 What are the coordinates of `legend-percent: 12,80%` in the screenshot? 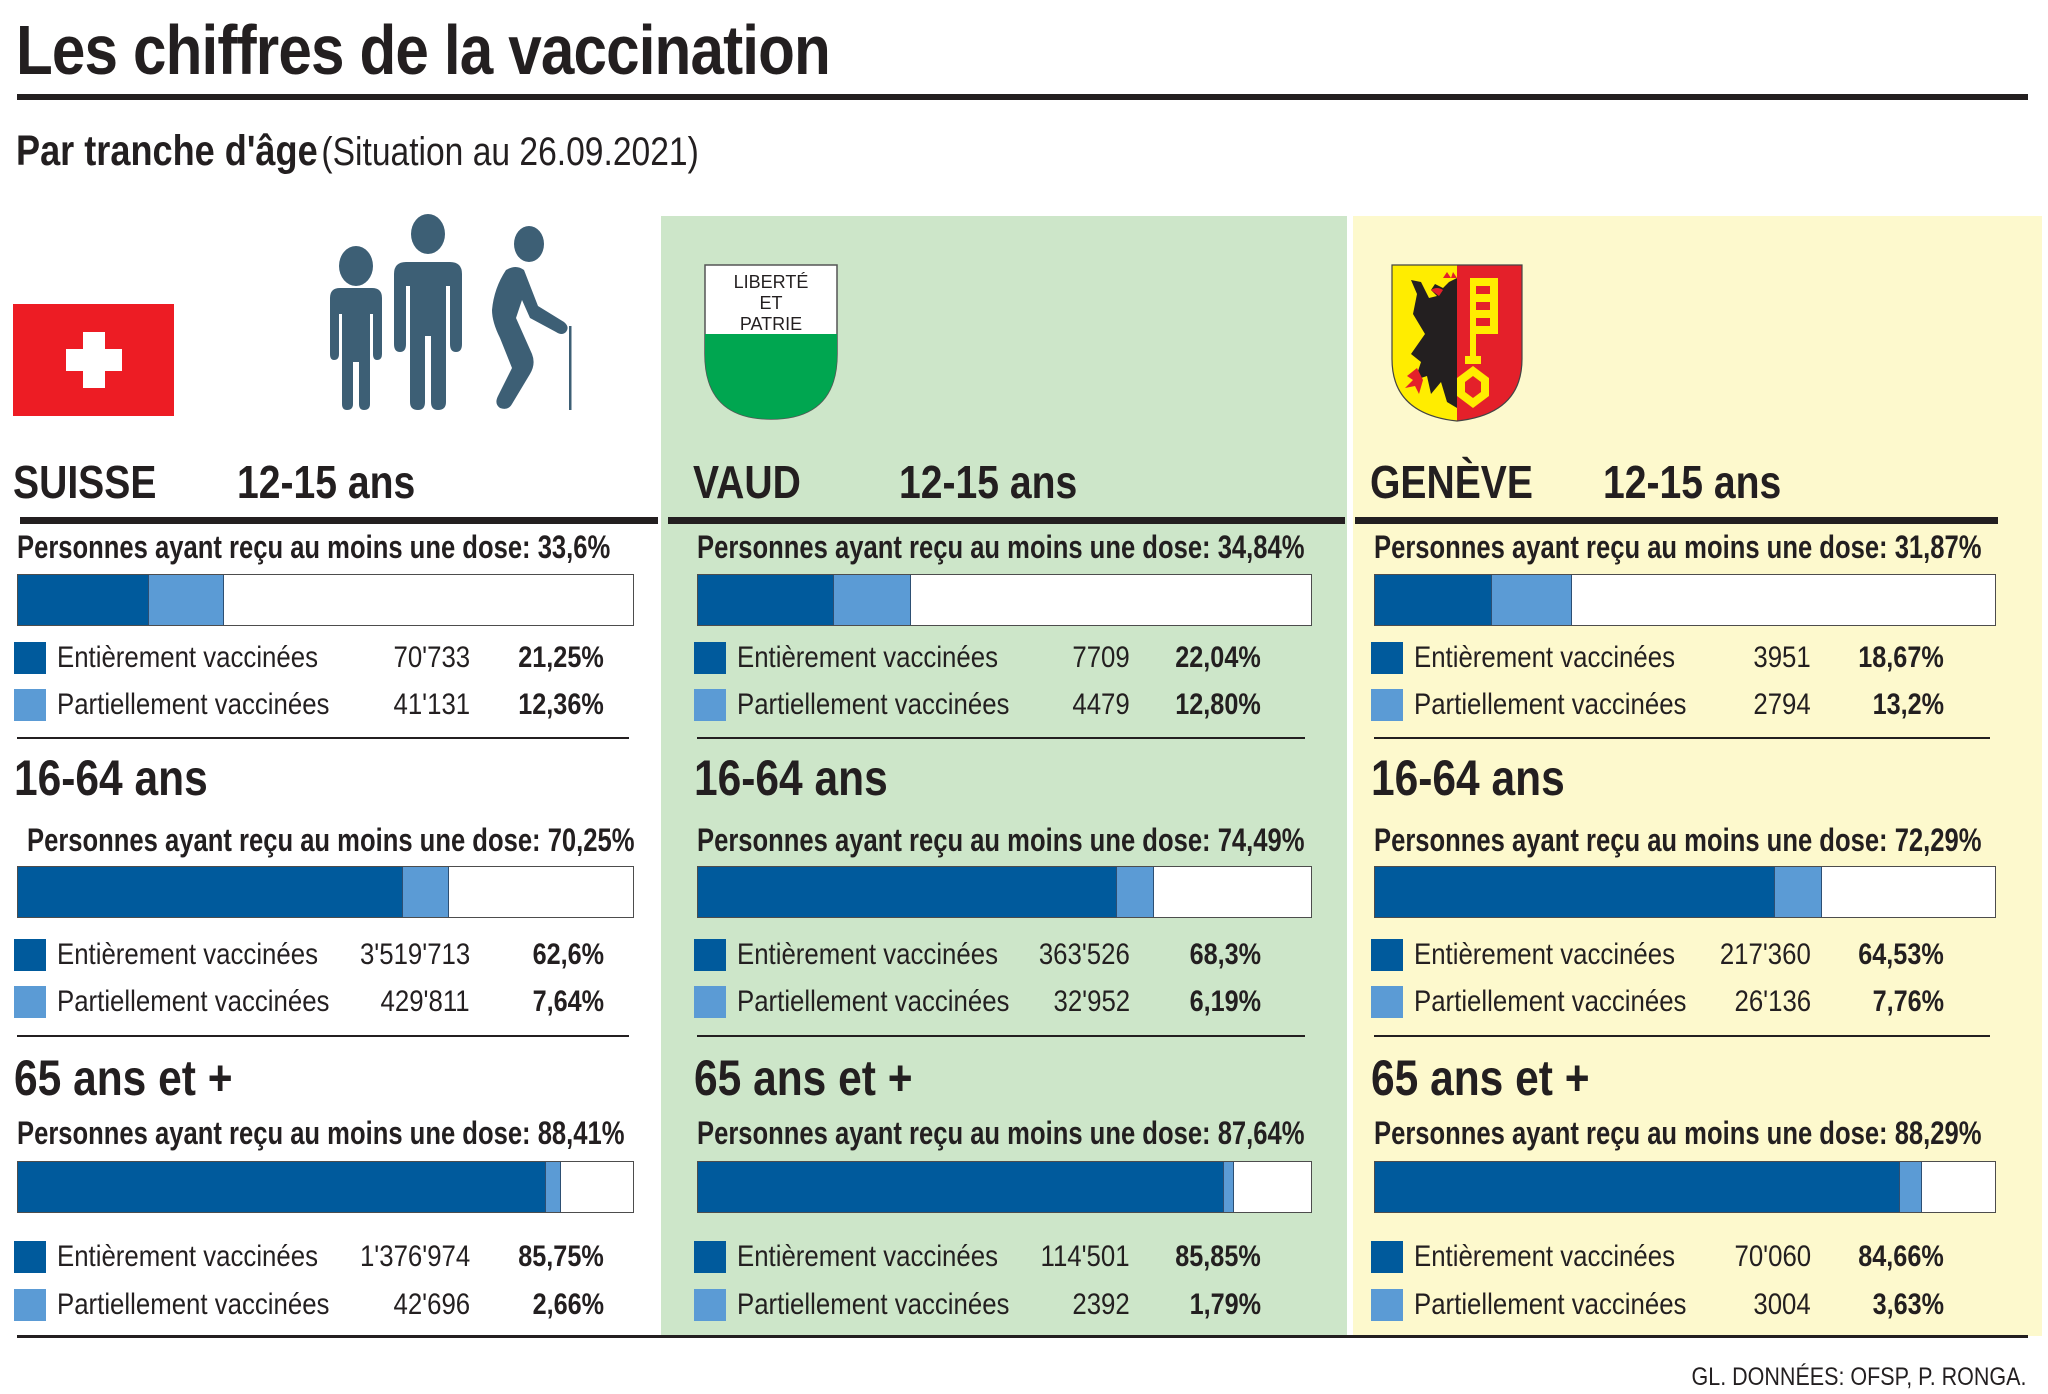 It's located at (1161, 705).